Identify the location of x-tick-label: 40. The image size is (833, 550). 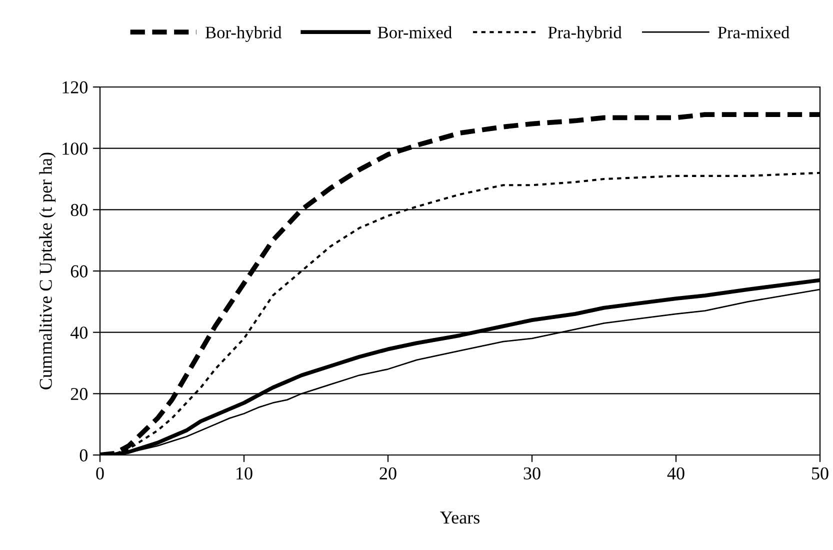
(675, 473).